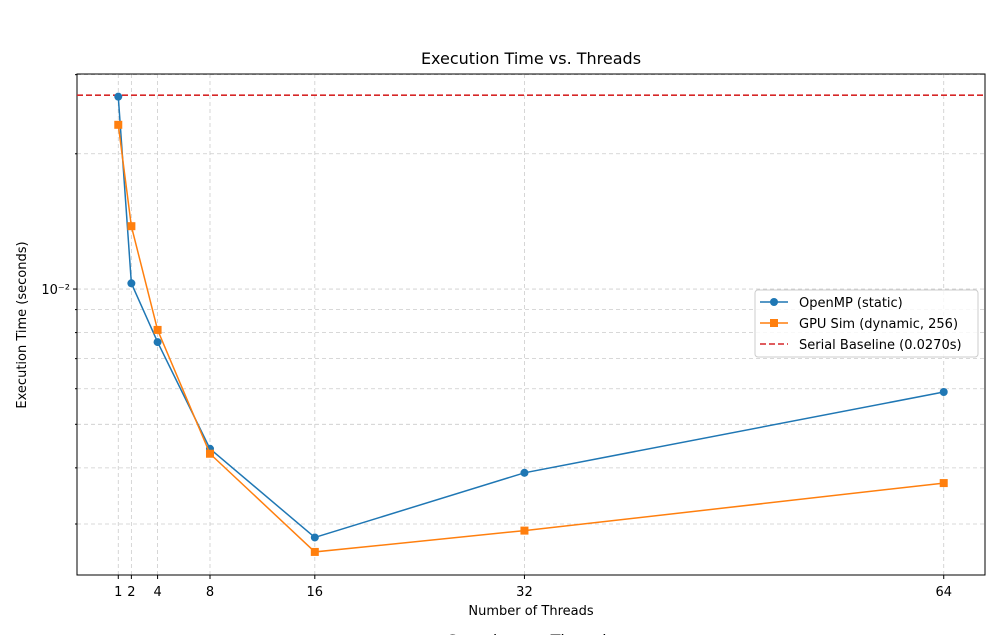 The width and height of the screenshot is (1000, 635). I want to click on legend-box, so click(866, 323).